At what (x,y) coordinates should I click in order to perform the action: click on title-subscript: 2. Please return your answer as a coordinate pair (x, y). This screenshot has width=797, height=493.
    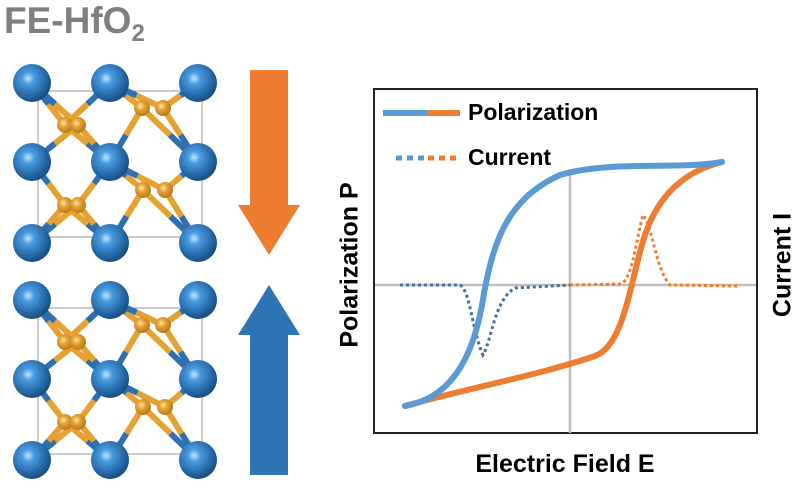
    Looking at the image, I should click on (138, 33).